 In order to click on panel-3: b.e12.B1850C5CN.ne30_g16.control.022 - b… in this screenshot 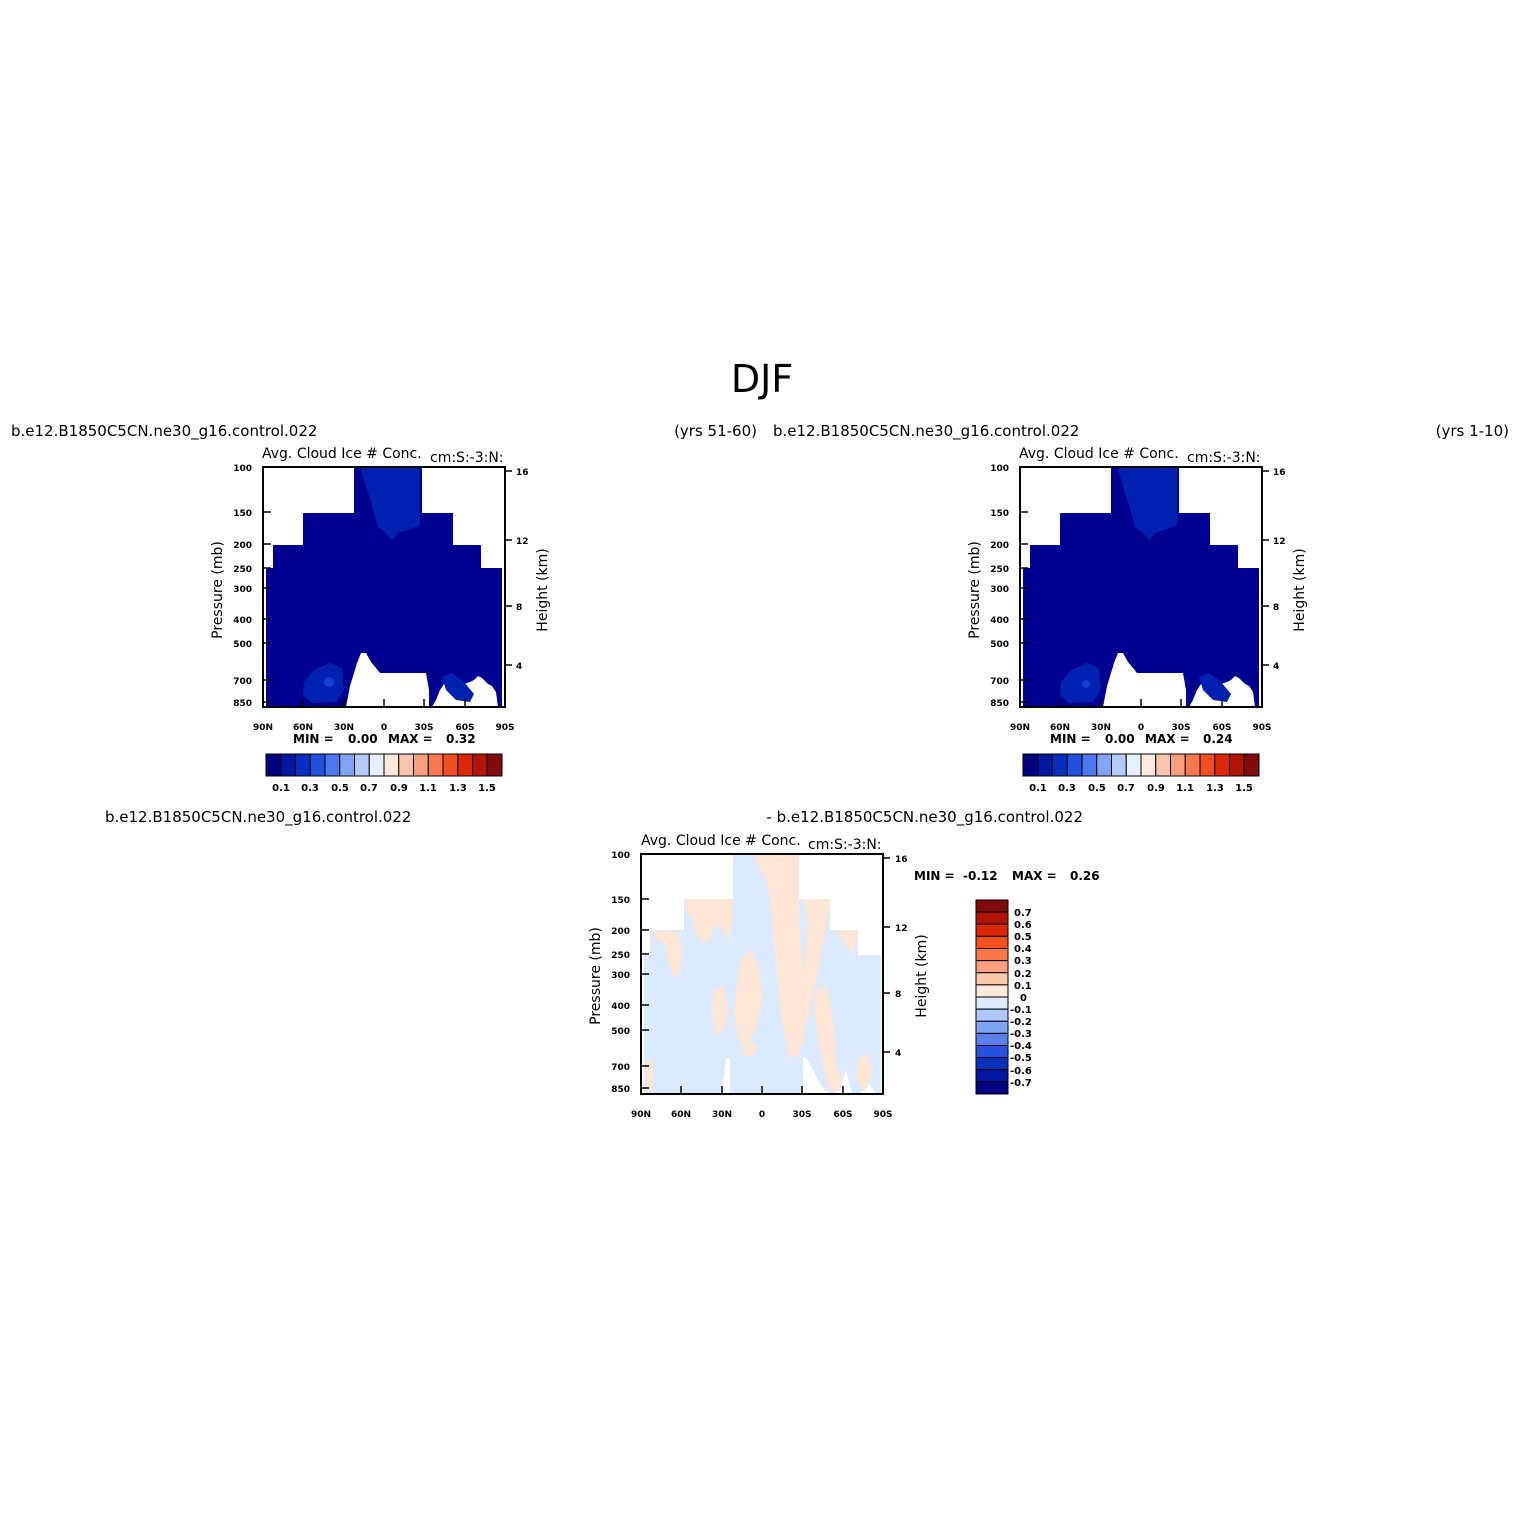, I will do `click(602, 964)`.